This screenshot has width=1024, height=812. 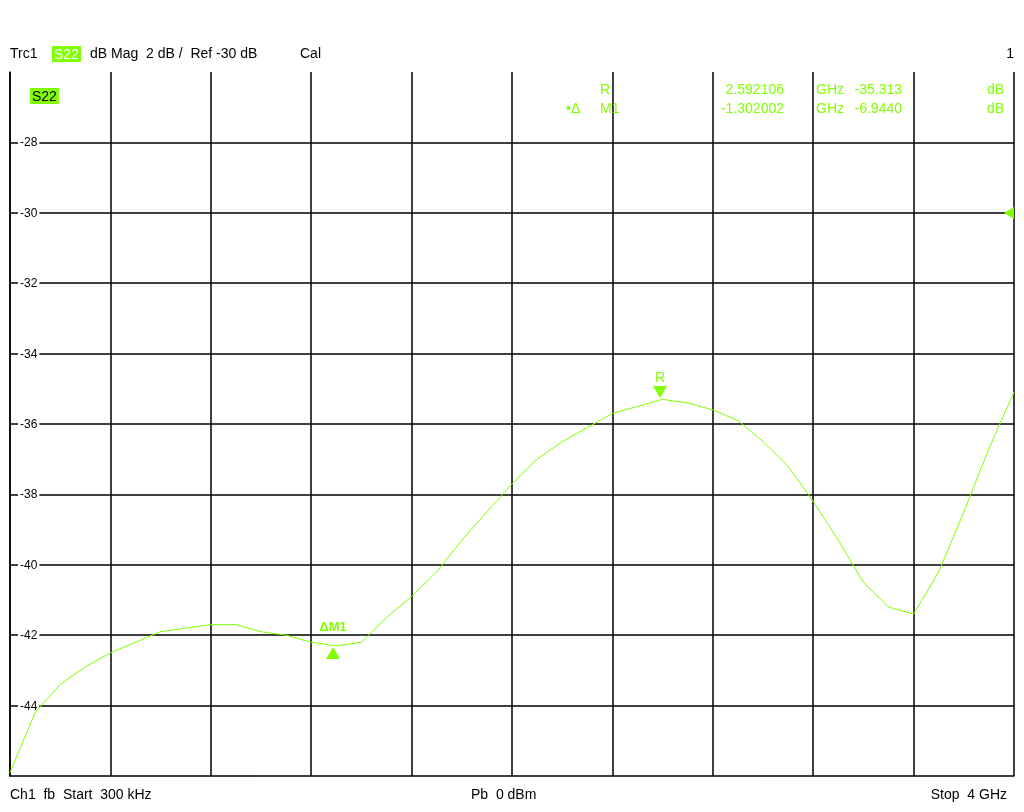 I want to click on y-tick-label: -38, so click(x=29, y=494).